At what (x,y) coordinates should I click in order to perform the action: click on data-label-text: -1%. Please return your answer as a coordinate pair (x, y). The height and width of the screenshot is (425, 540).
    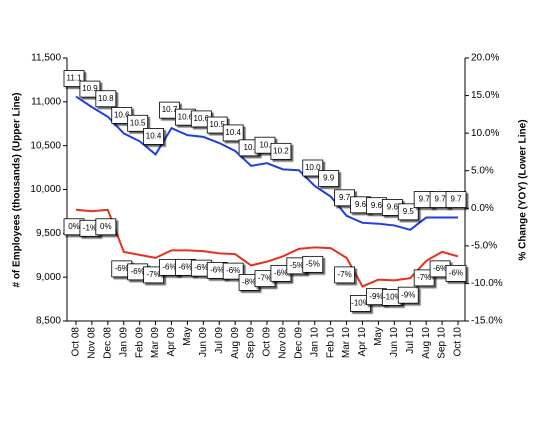
    Looking at the image, I should click on (90, 227).